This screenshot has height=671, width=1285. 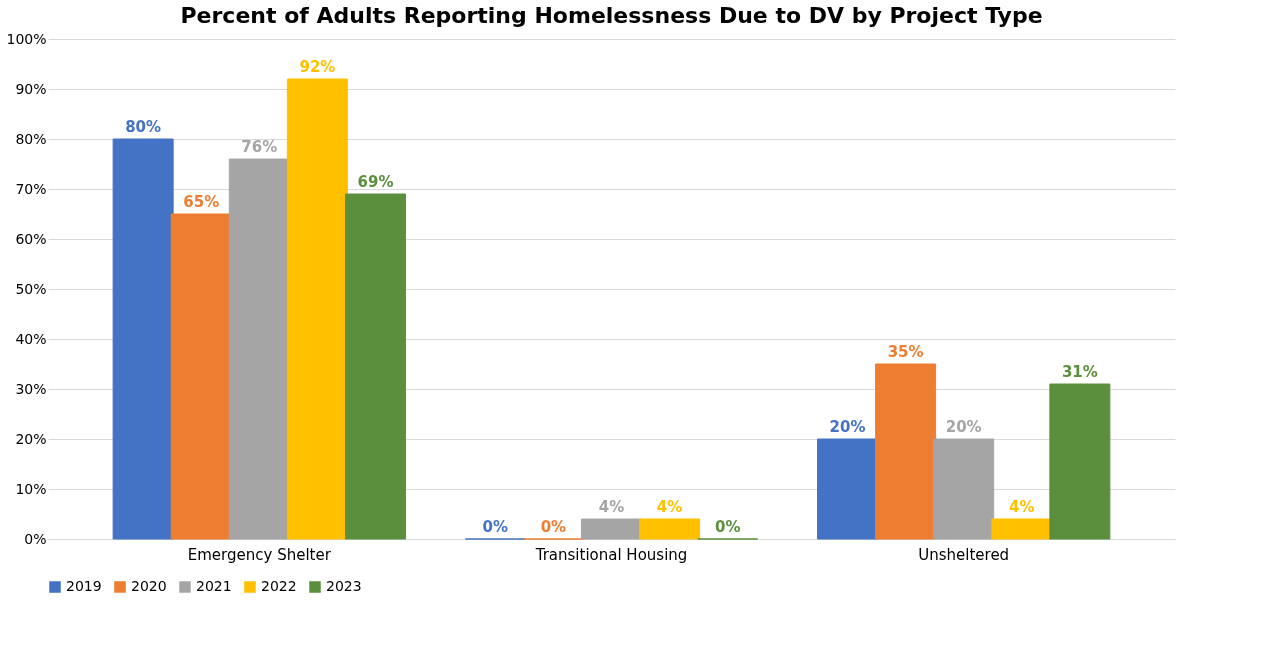 I want to click on data-label: 35%, so click(x=905, y=352).